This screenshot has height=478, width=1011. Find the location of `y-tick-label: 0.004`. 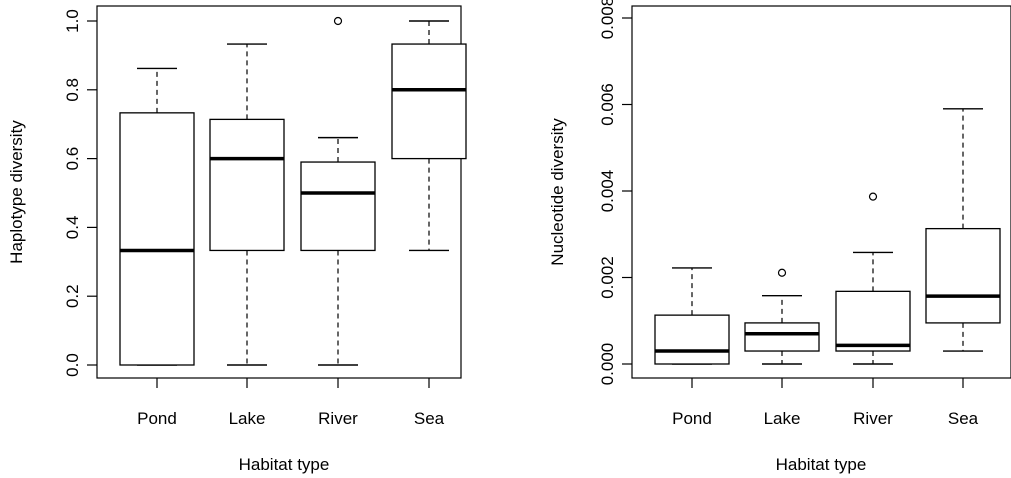

y-tick-label: 0.004 is located at coordinates (607, 191).